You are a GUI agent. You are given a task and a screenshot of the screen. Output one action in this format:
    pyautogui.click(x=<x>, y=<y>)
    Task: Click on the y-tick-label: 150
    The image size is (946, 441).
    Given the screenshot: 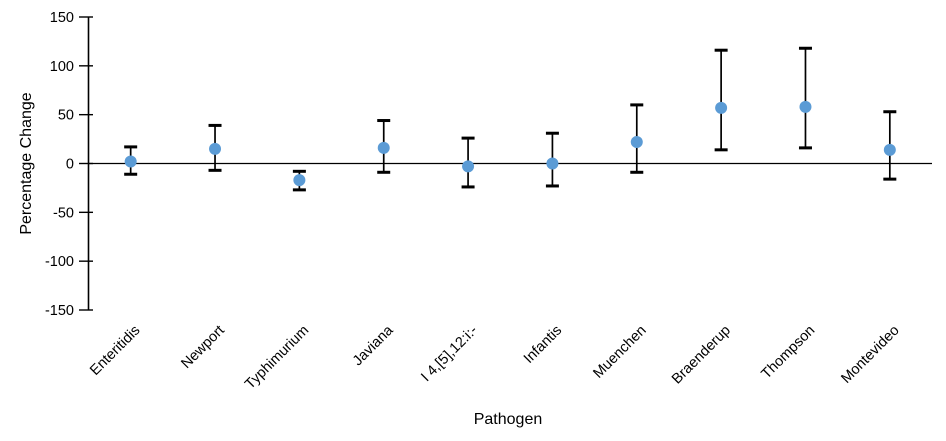 What is the action you would take?
    pyautogui.click(x=62, y=18)
    